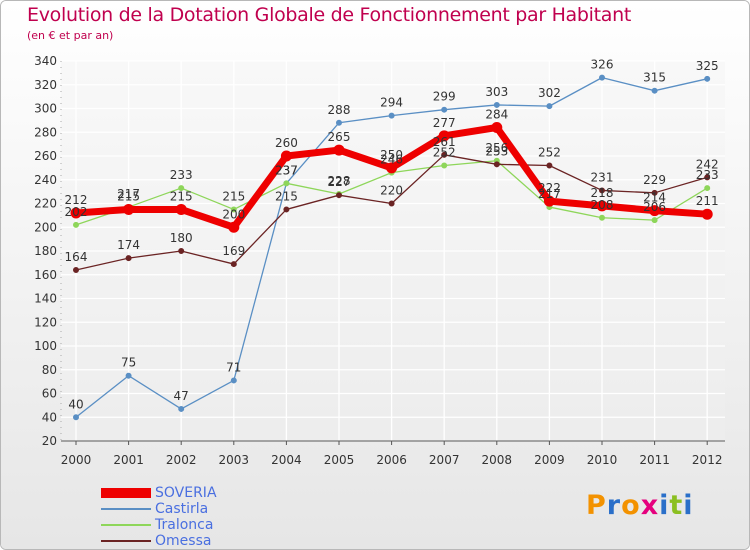  Describe the element at coordinates (233, 251) in the screenshot. I see `data-label-omessa: 169` at that location.